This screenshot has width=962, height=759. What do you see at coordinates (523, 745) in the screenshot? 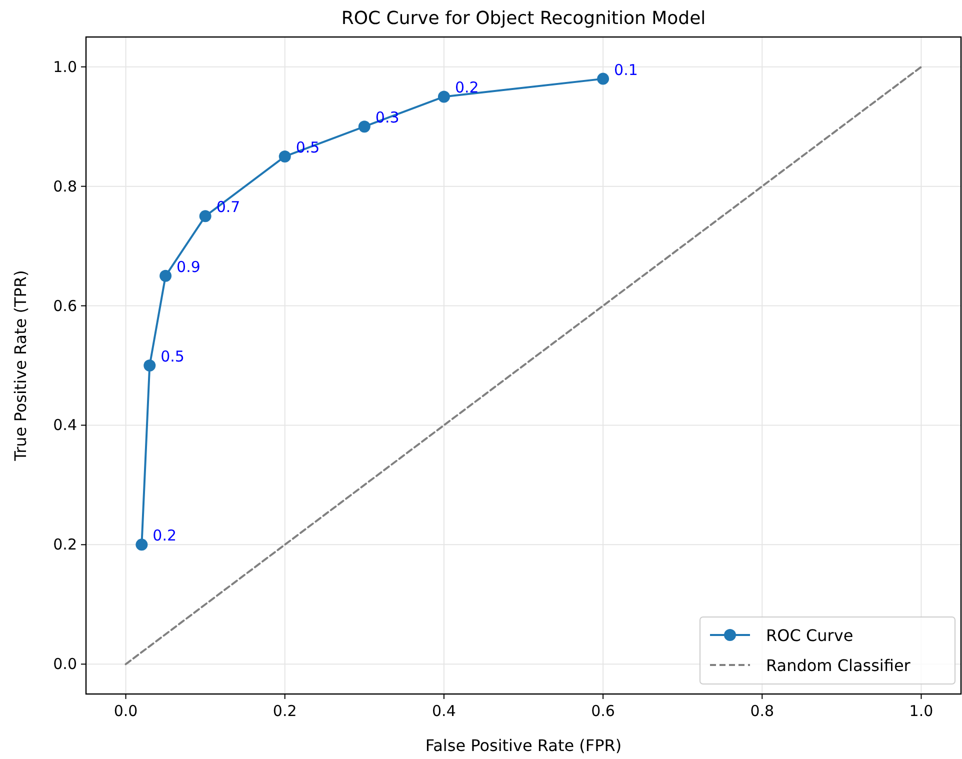
I see `x-axis-title: False Positive Rate (FPR)` at bounding box center [523, 745].